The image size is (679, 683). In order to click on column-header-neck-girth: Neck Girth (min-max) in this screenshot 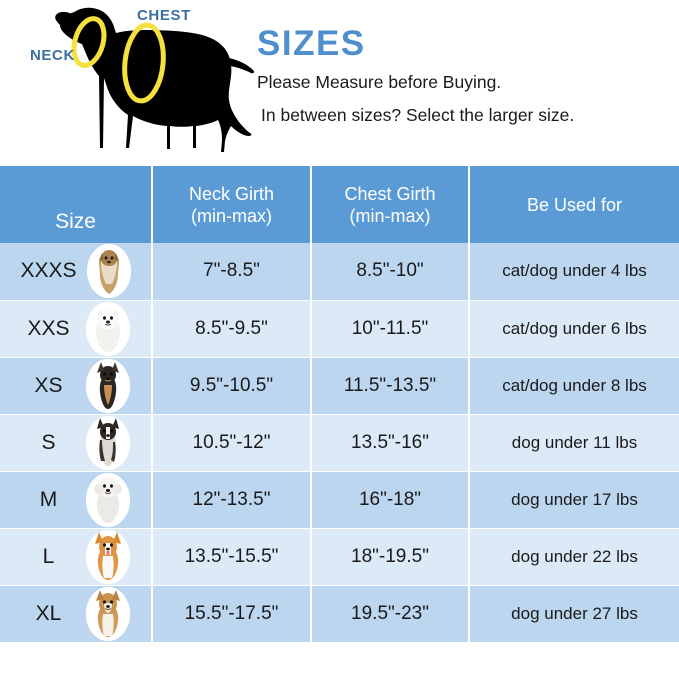, I will do `click(232, 204)`.